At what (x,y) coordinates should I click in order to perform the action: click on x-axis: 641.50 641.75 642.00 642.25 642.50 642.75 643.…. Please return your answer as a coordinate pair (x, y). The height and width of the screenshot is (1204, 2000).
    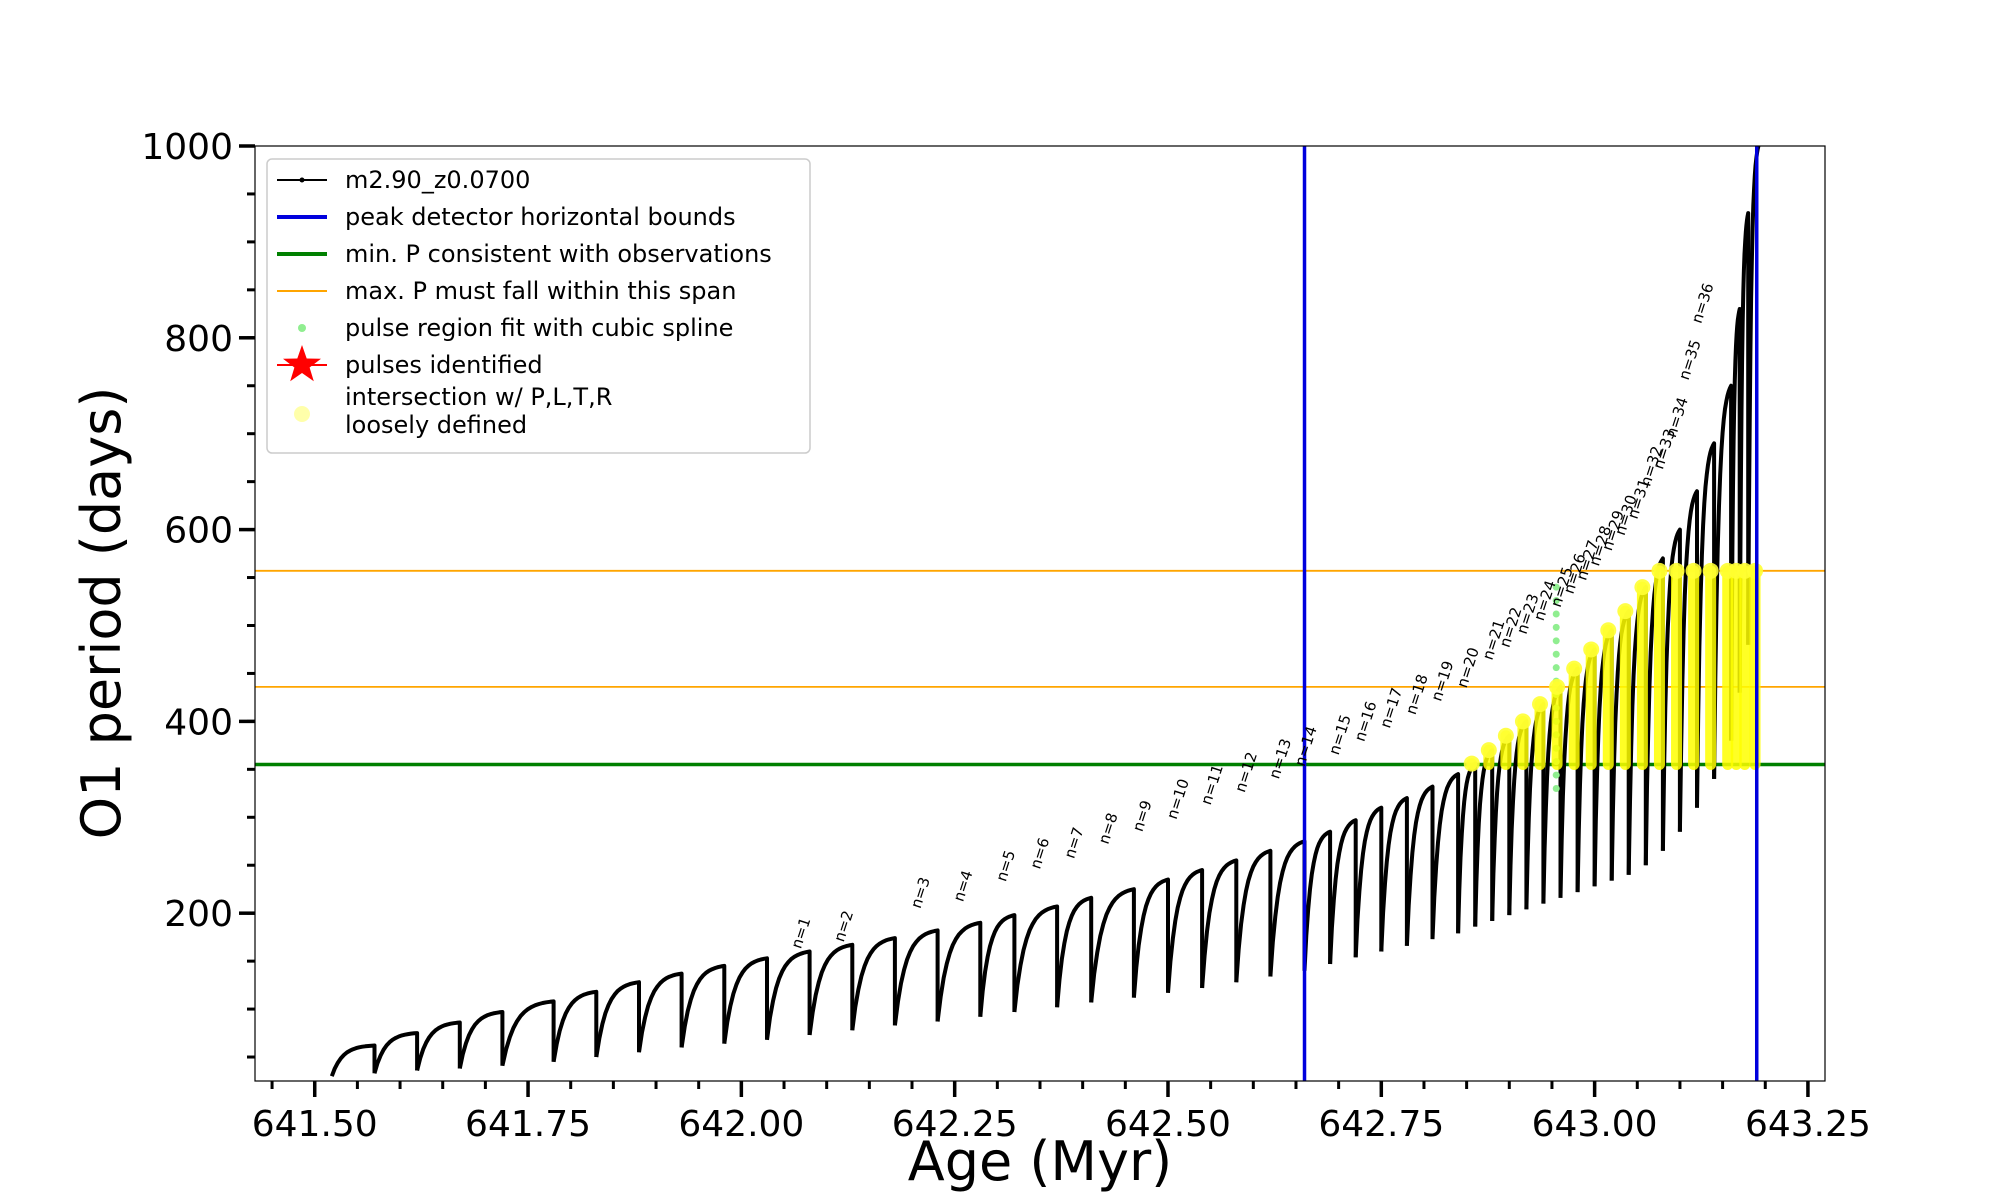
    Looking at the image, I should click on (1061, 1113).